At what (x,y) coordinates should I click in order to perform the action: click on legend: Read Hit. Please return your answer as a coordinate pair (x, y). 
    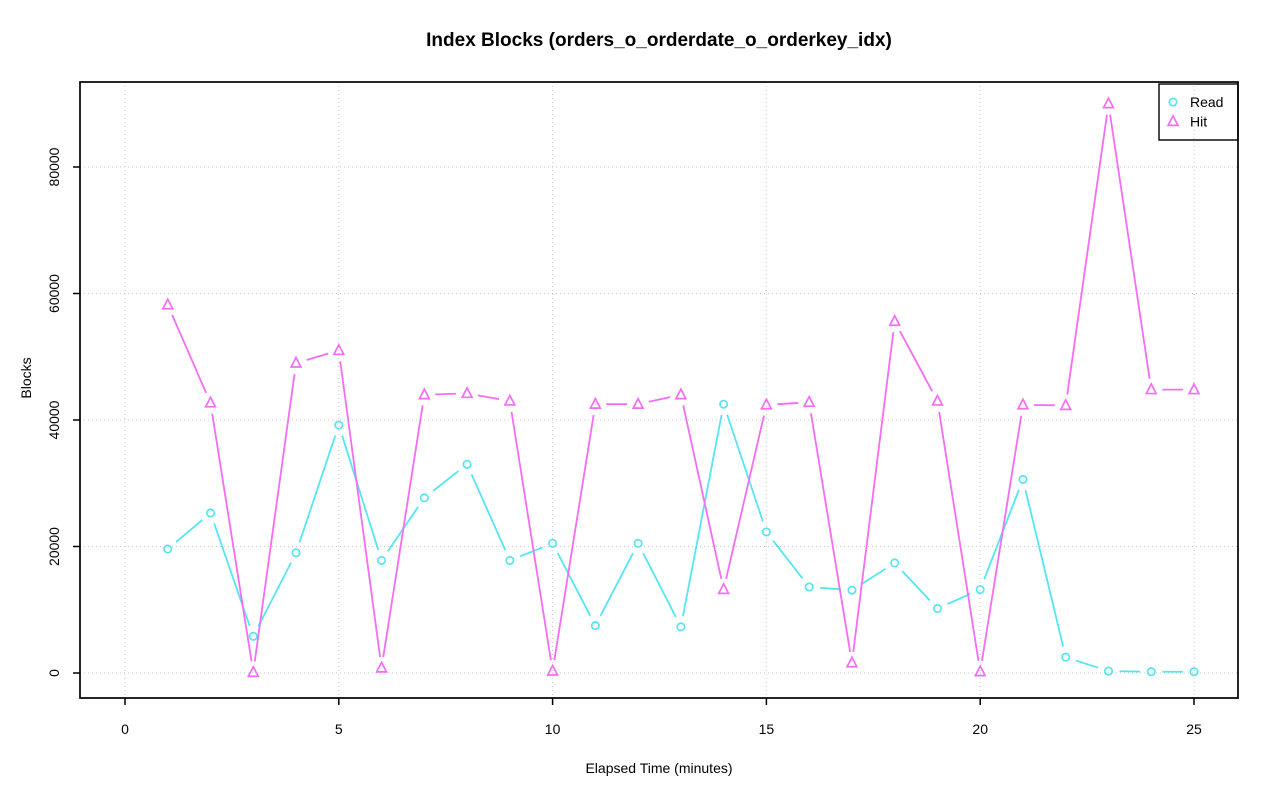
    Looking at the image, I should click on (1198, 112).